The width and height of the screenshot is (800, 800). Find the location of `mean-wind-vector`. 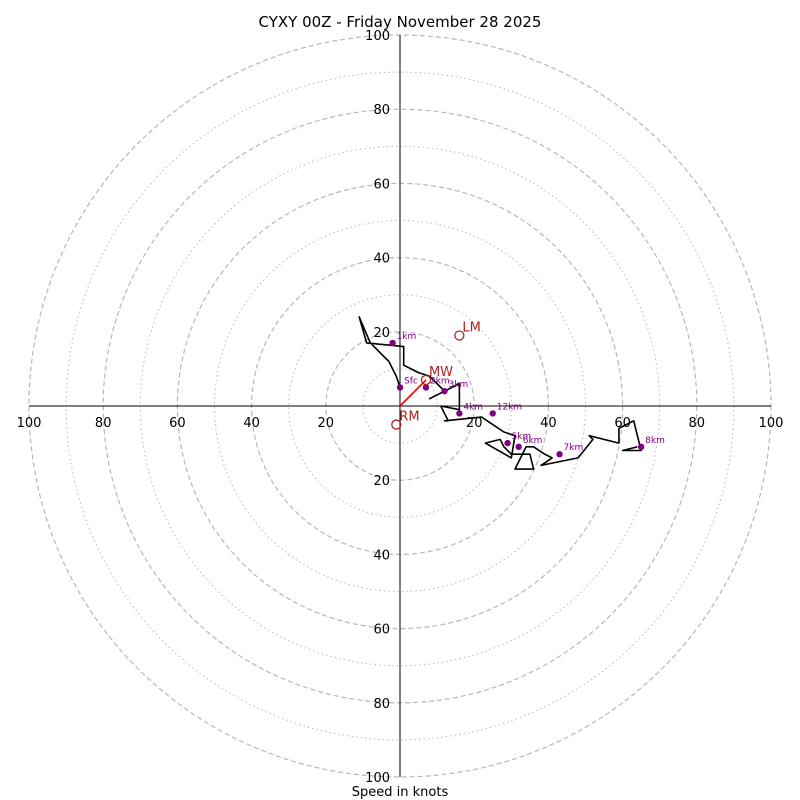

mean-wind-vector is located at coordinates (413, 393).